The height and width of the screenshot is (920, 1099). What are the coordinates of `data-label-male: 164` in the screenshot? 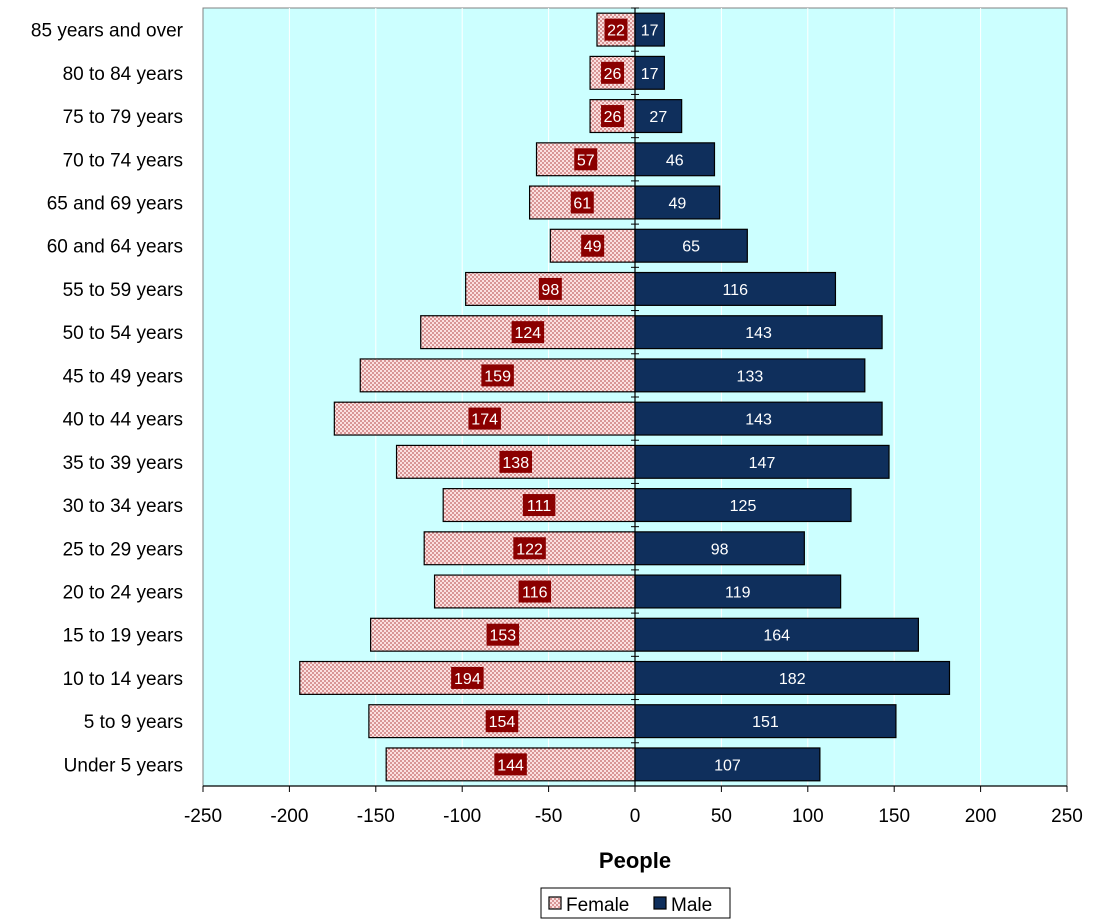 It's located at (776, 636).